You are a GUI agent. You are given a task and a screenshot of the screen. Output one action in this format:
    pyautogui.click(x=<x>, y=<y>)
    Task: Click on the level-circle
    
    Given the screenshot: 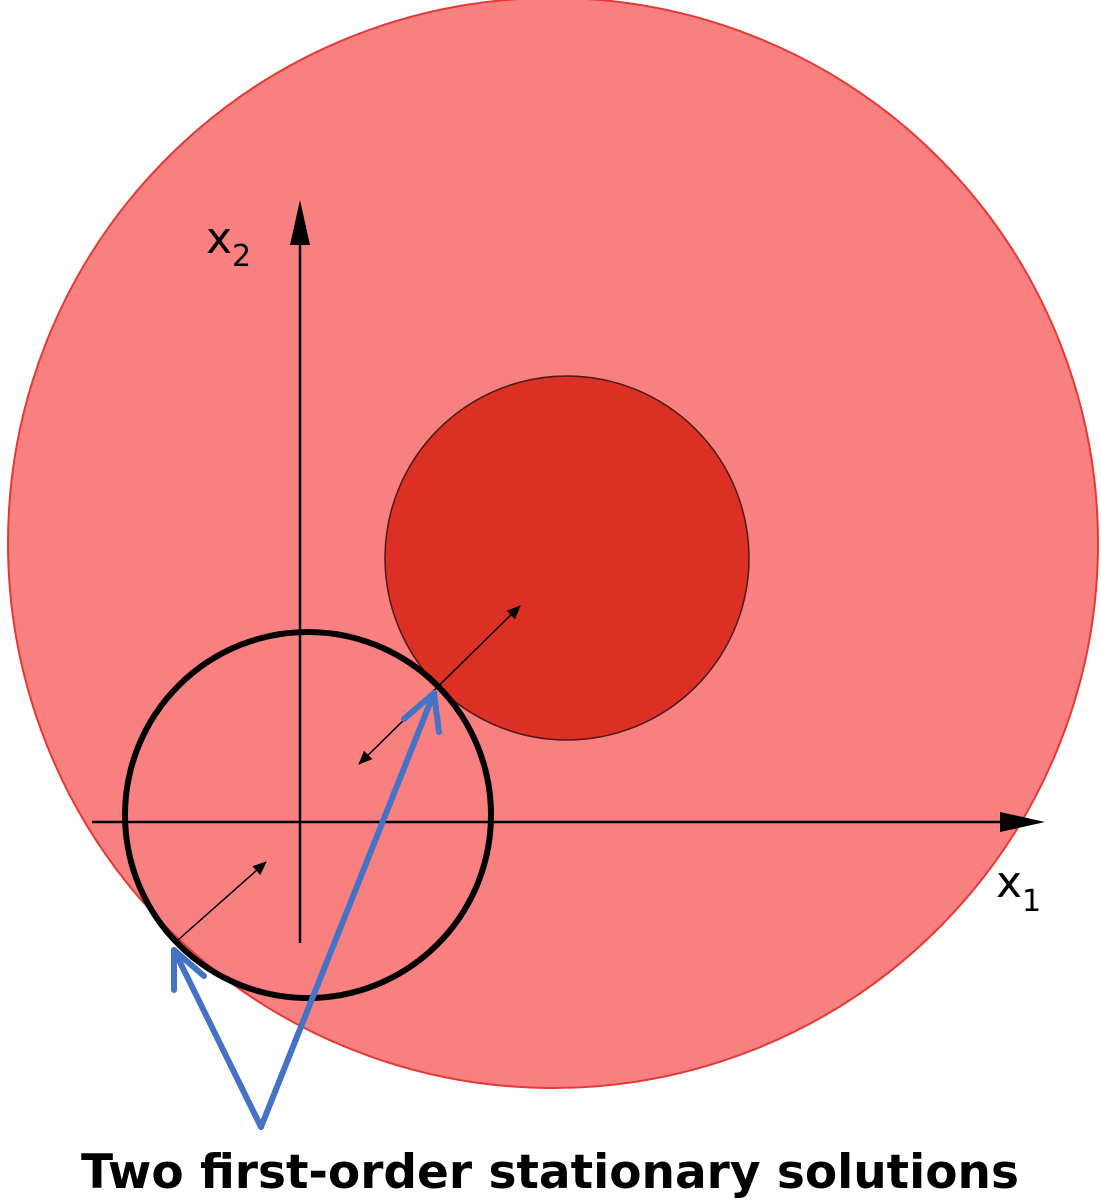 What is the action you would take?
    pyautogui.click(x=308, y=815)
    